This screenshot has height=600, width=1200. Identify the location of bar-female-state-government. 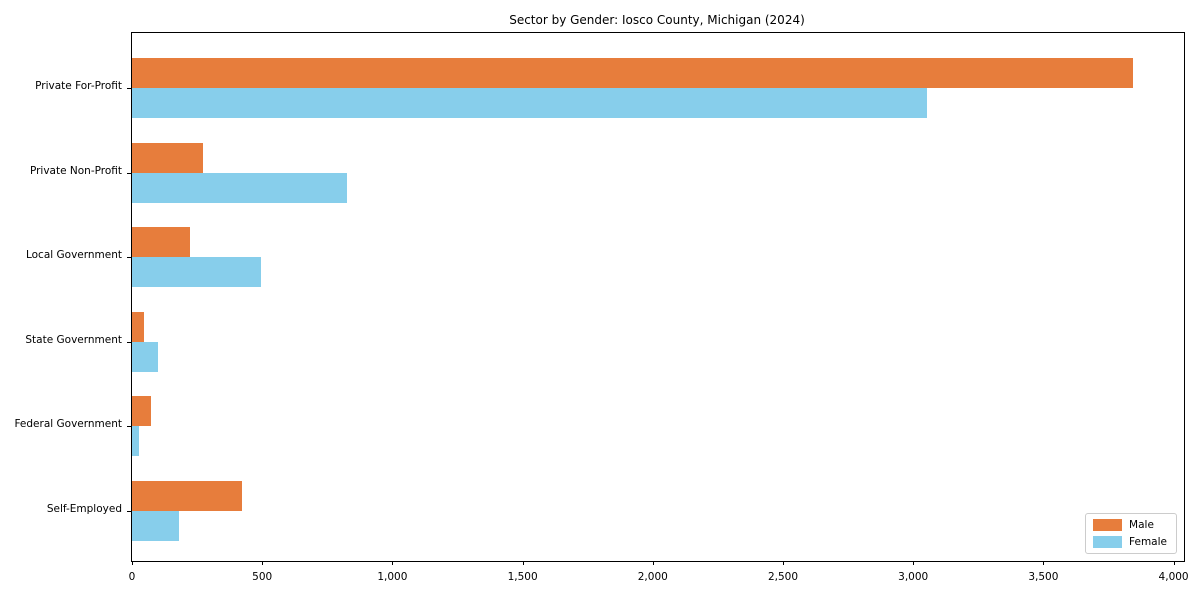
(145, 356).